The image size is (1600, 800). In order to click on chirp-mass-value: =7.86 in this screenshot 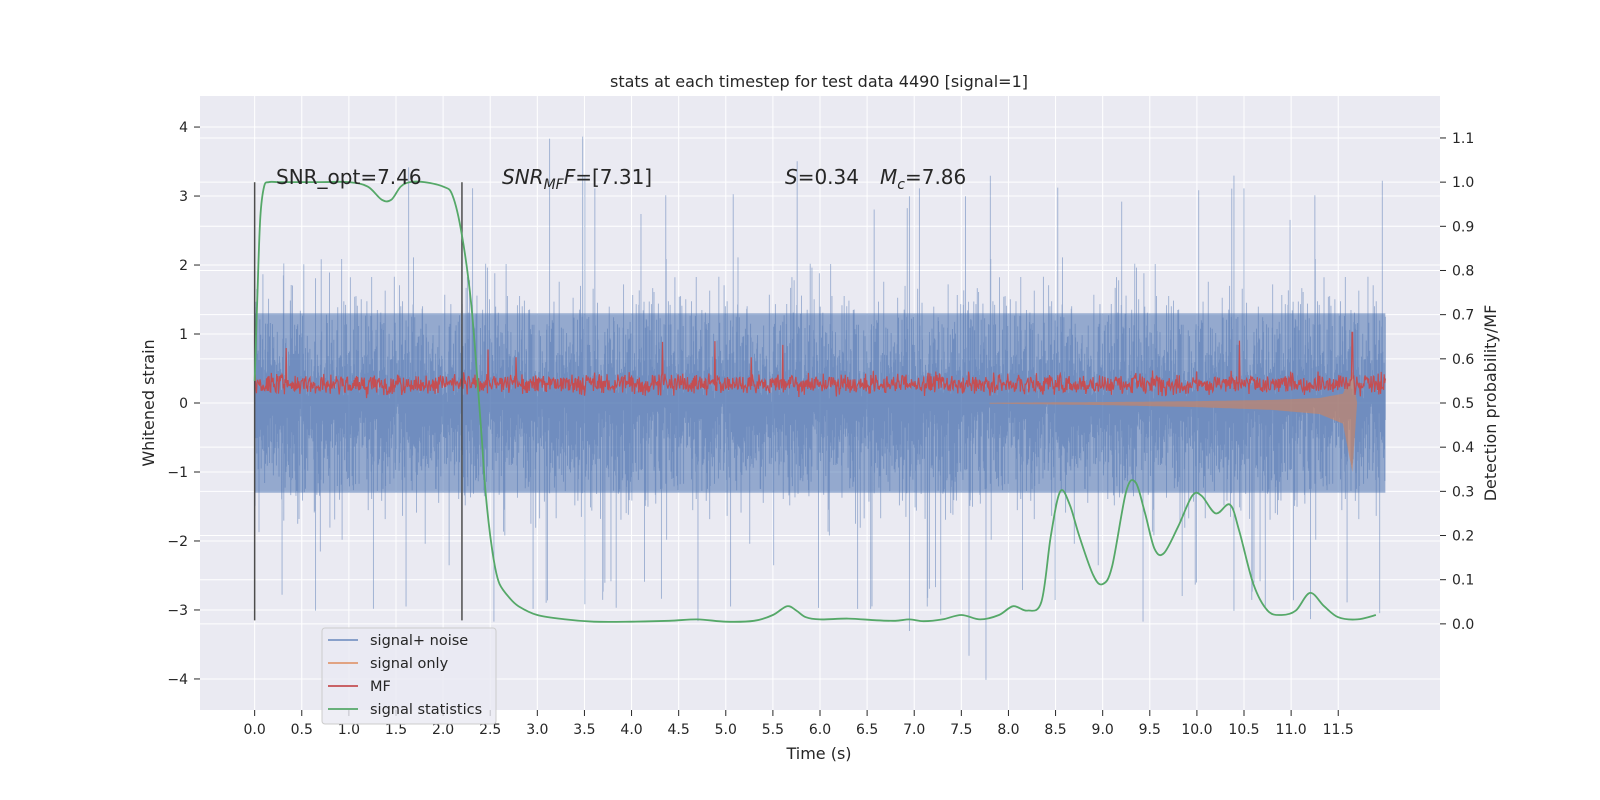, I will do `click(935, 177)`.